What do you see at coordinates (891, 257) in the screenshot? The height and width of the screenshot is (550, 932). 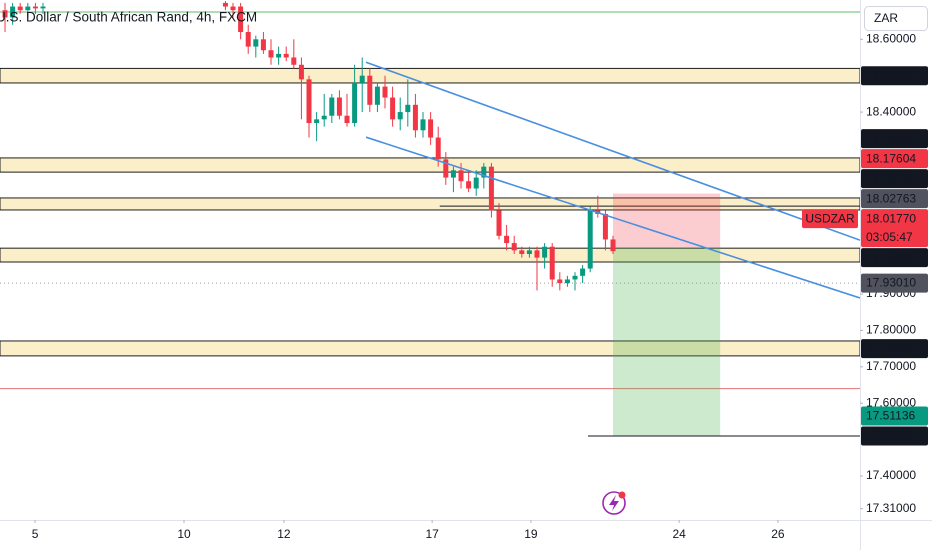 I see `price-label: 18.00000` at bounding box center [891, 257].